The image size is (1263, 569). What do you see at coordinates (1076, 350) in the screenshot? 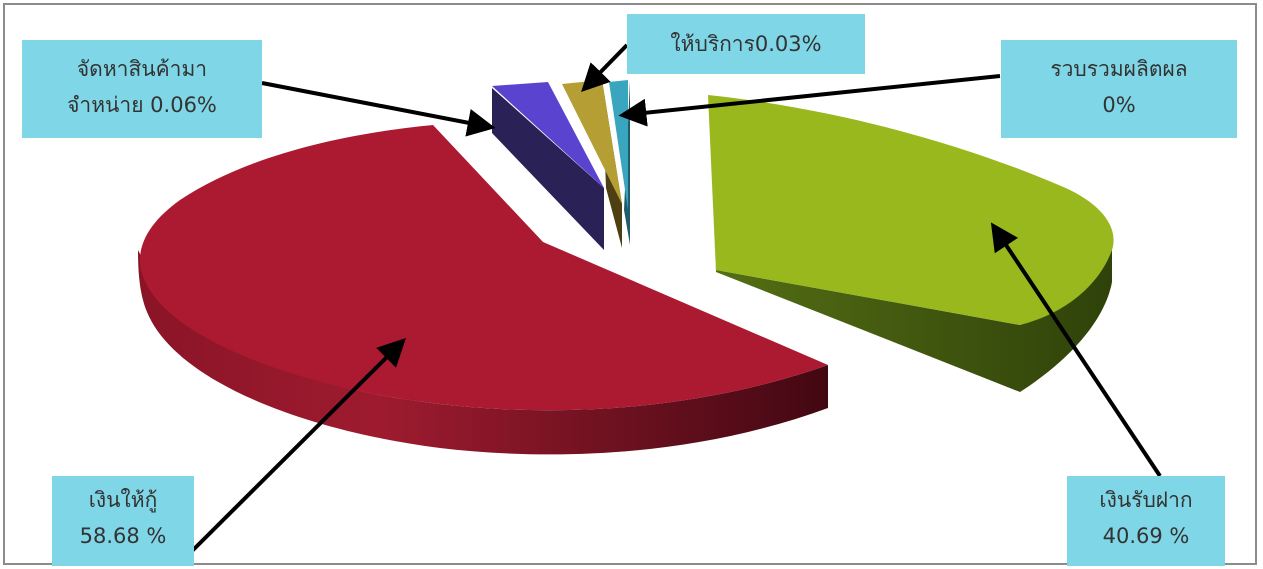
I see `leader-line-deposits` at bounding box center [1076, 350].